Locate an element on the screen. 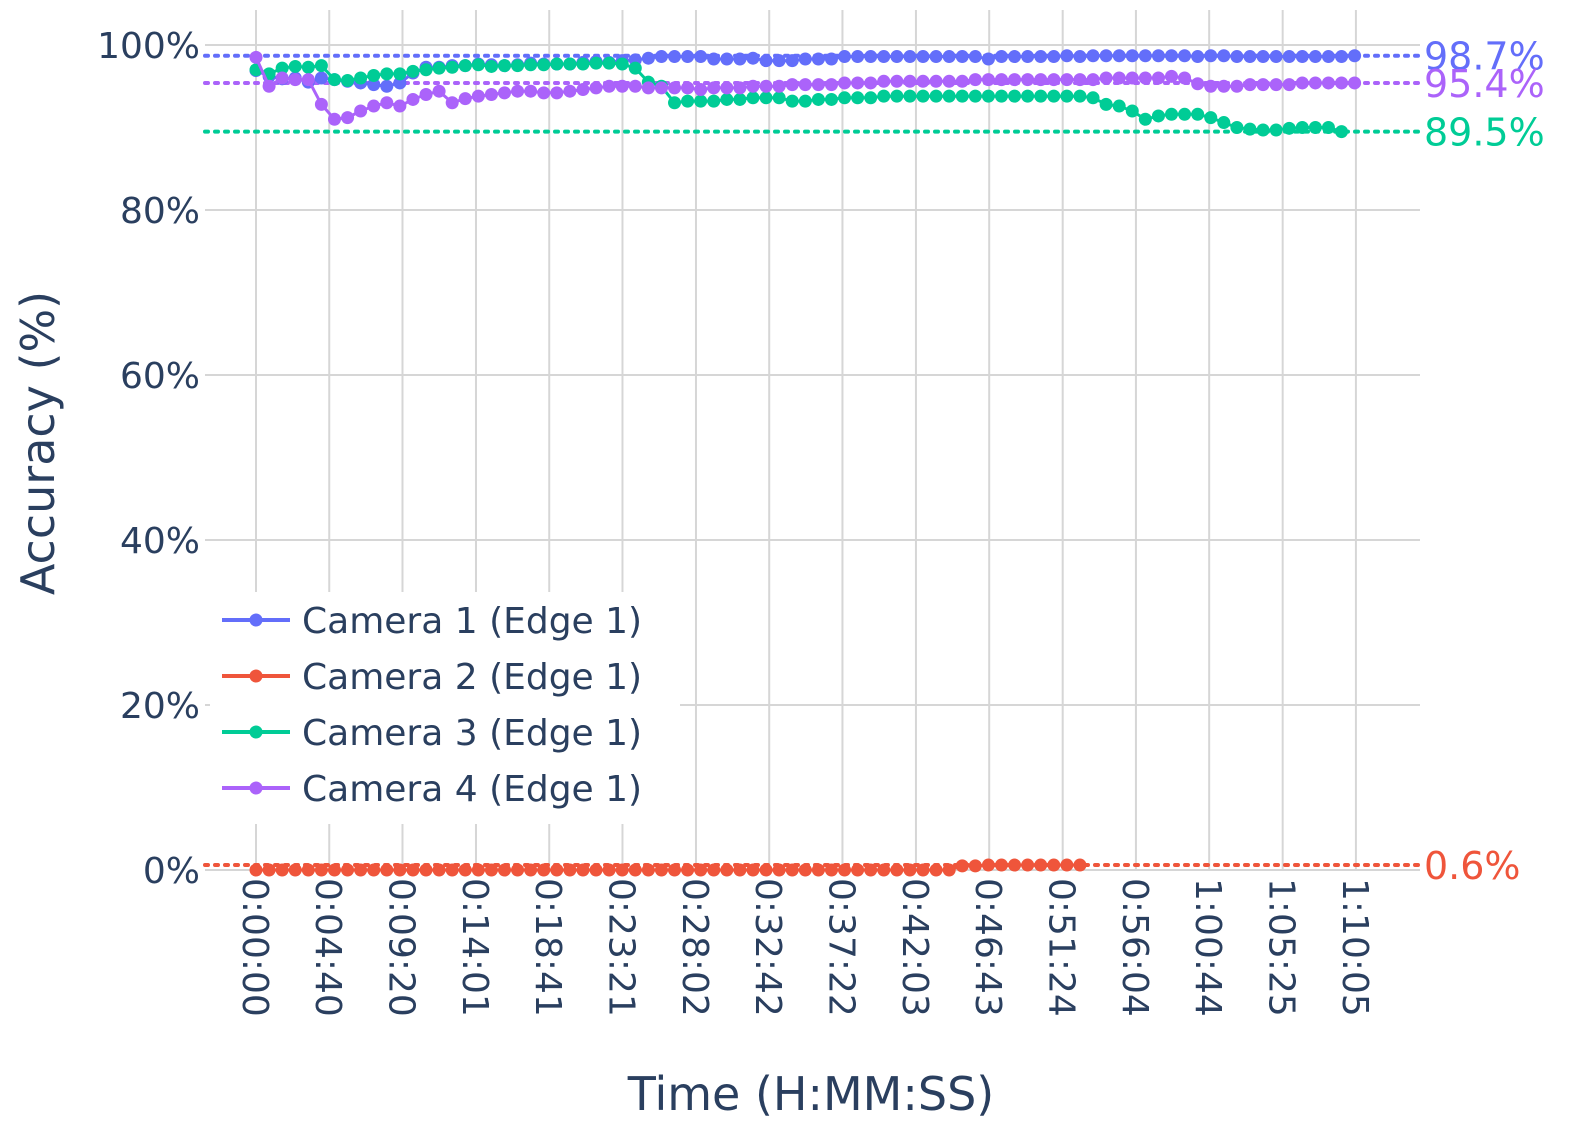 This screenshot has height=1127, width=1578. legend-swatch-marker is located at coordinates (256, 788).